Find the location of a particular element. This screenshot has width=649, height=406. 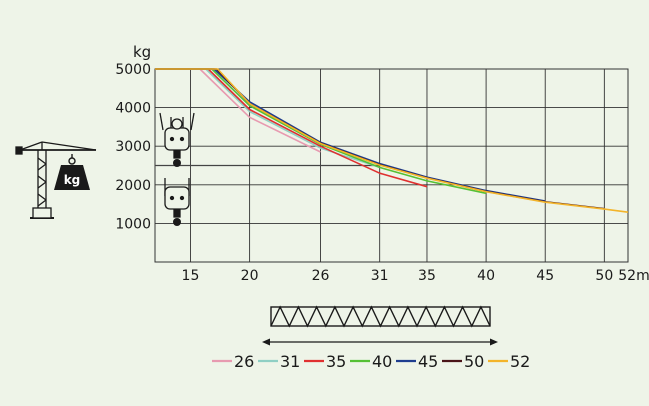

y-tick-label: 2000 is located at coordinates (133, 186).